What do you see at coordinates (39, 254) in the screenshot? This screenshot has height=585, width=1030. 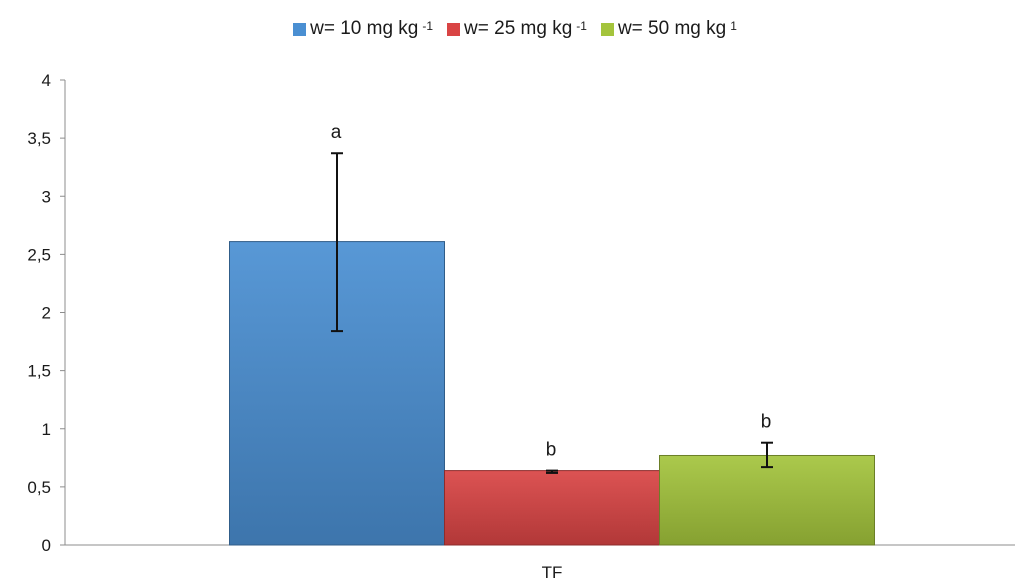 I see `y-tick-label: 2,5` at bounding box center [39, 254].